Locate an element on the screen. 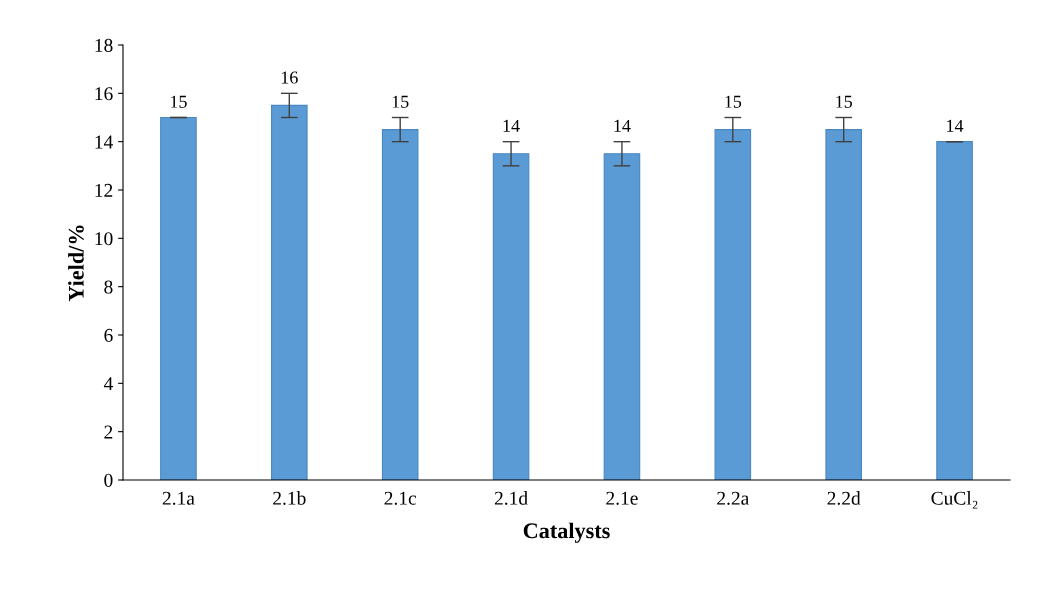 The image size is (1048, 590). y-tick-label: 18 is located at coordinates (104, 45).